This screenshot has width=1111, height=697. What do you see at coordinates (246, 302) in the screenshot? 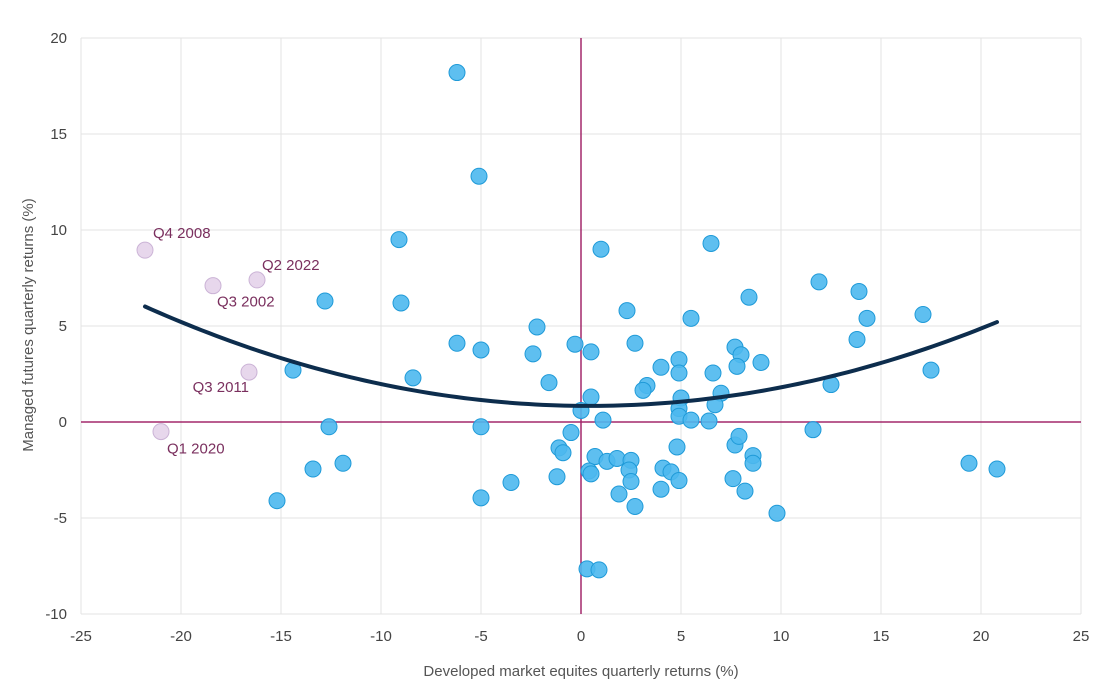
I see `point-annotation: Q3 2002` at bounding box center [246, 302].